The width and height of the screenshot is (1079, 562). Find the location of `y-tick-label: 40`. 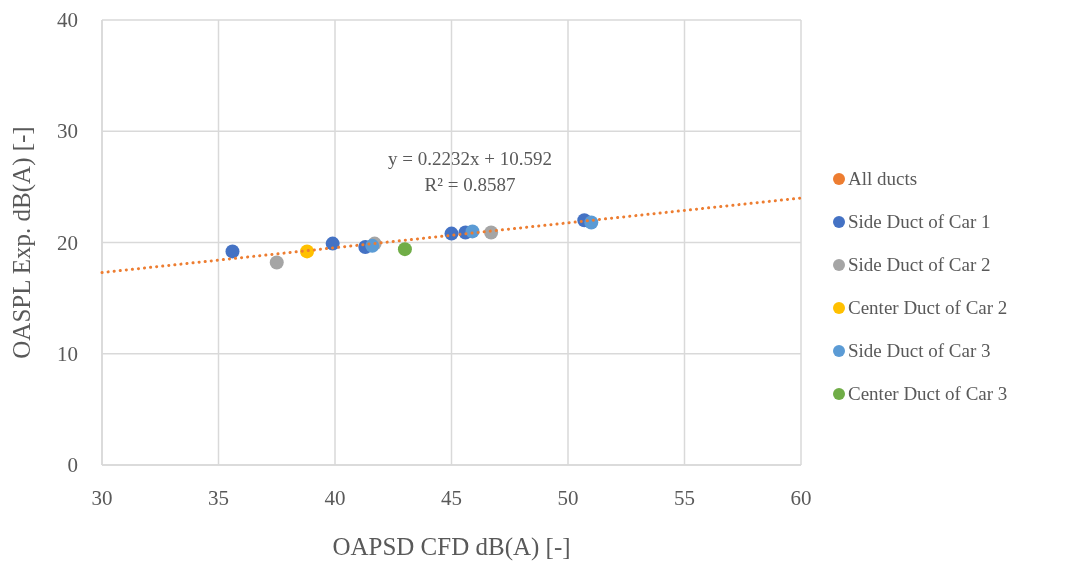

y-tick-label: 40 is located at coordinates (67, 20).